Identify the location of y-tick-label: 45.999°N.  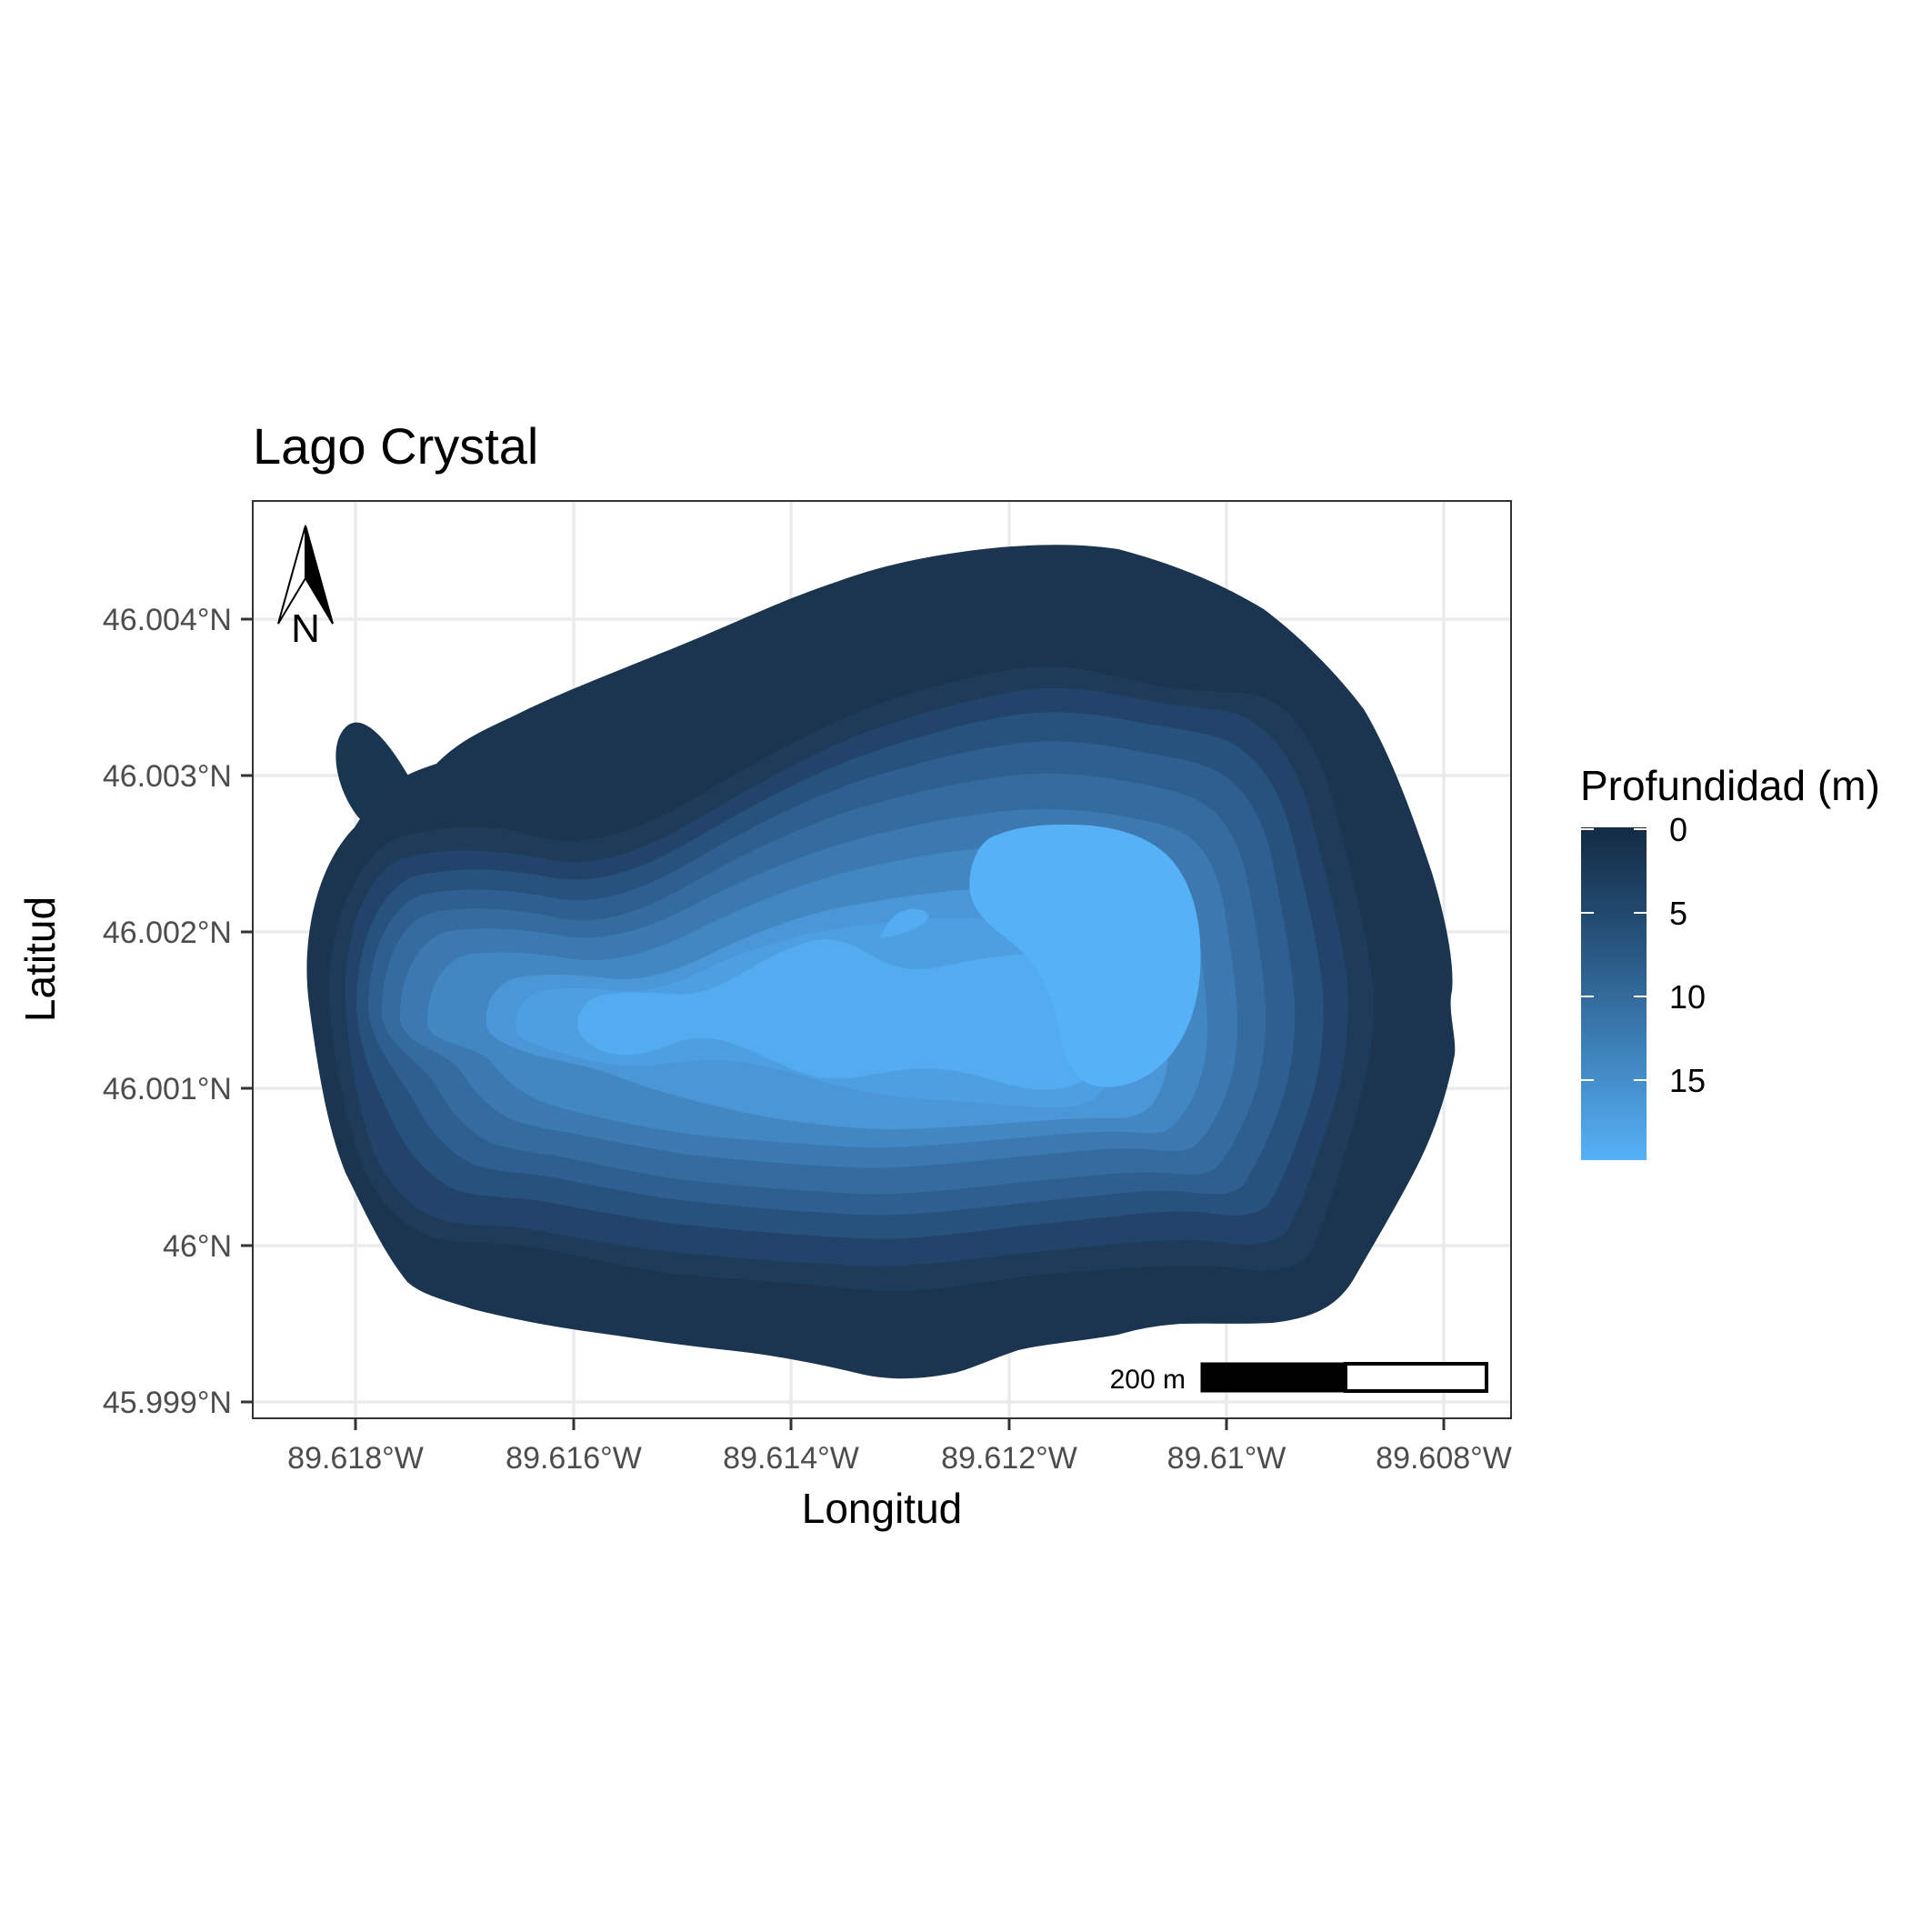
(167, 1403).